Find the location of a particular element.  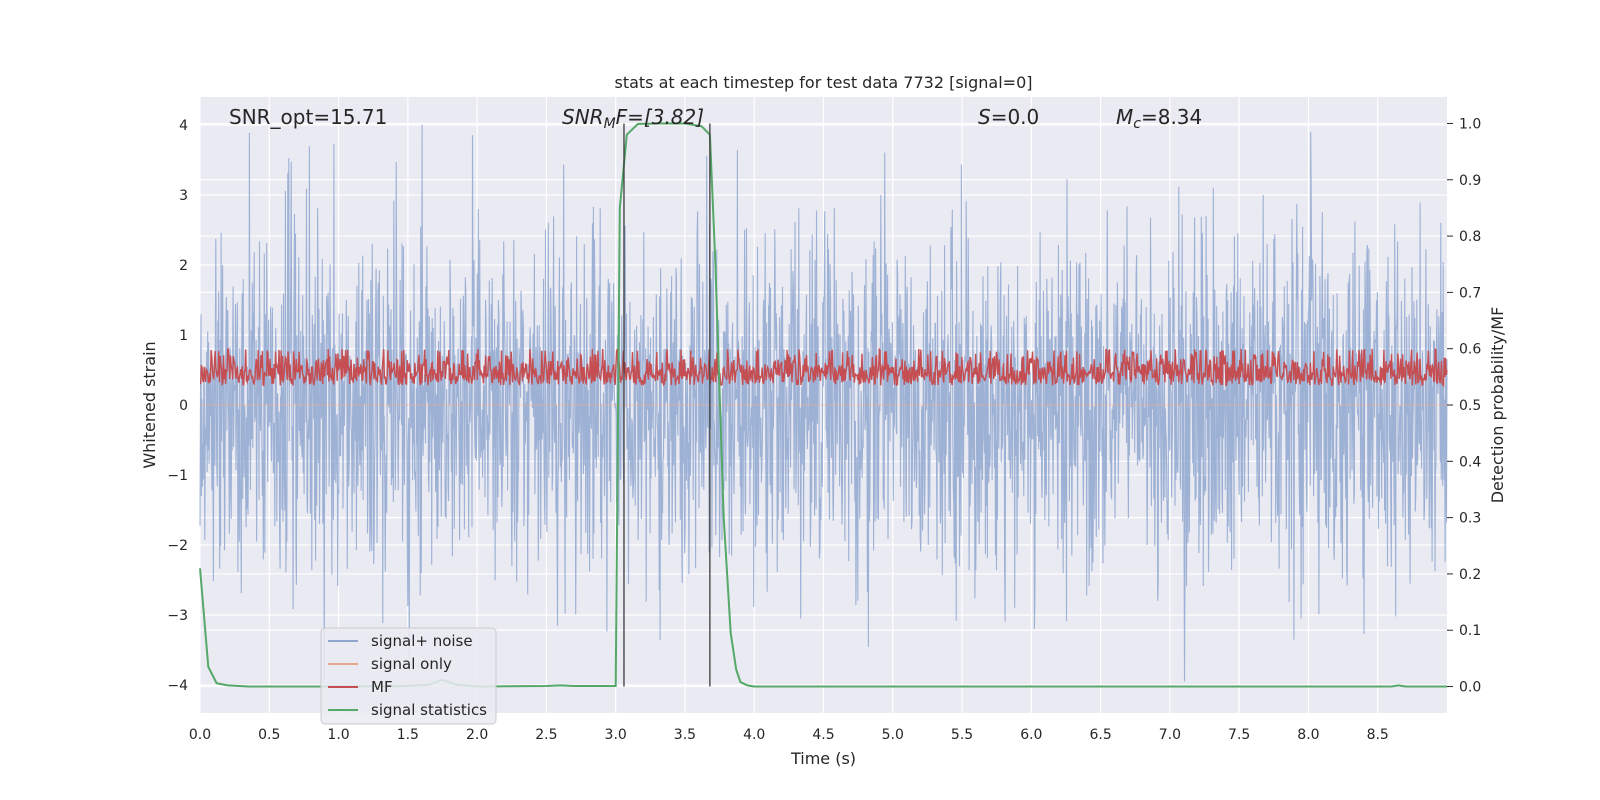

y2-tick-label: 0.8 is located at coordinates (1470, 237).